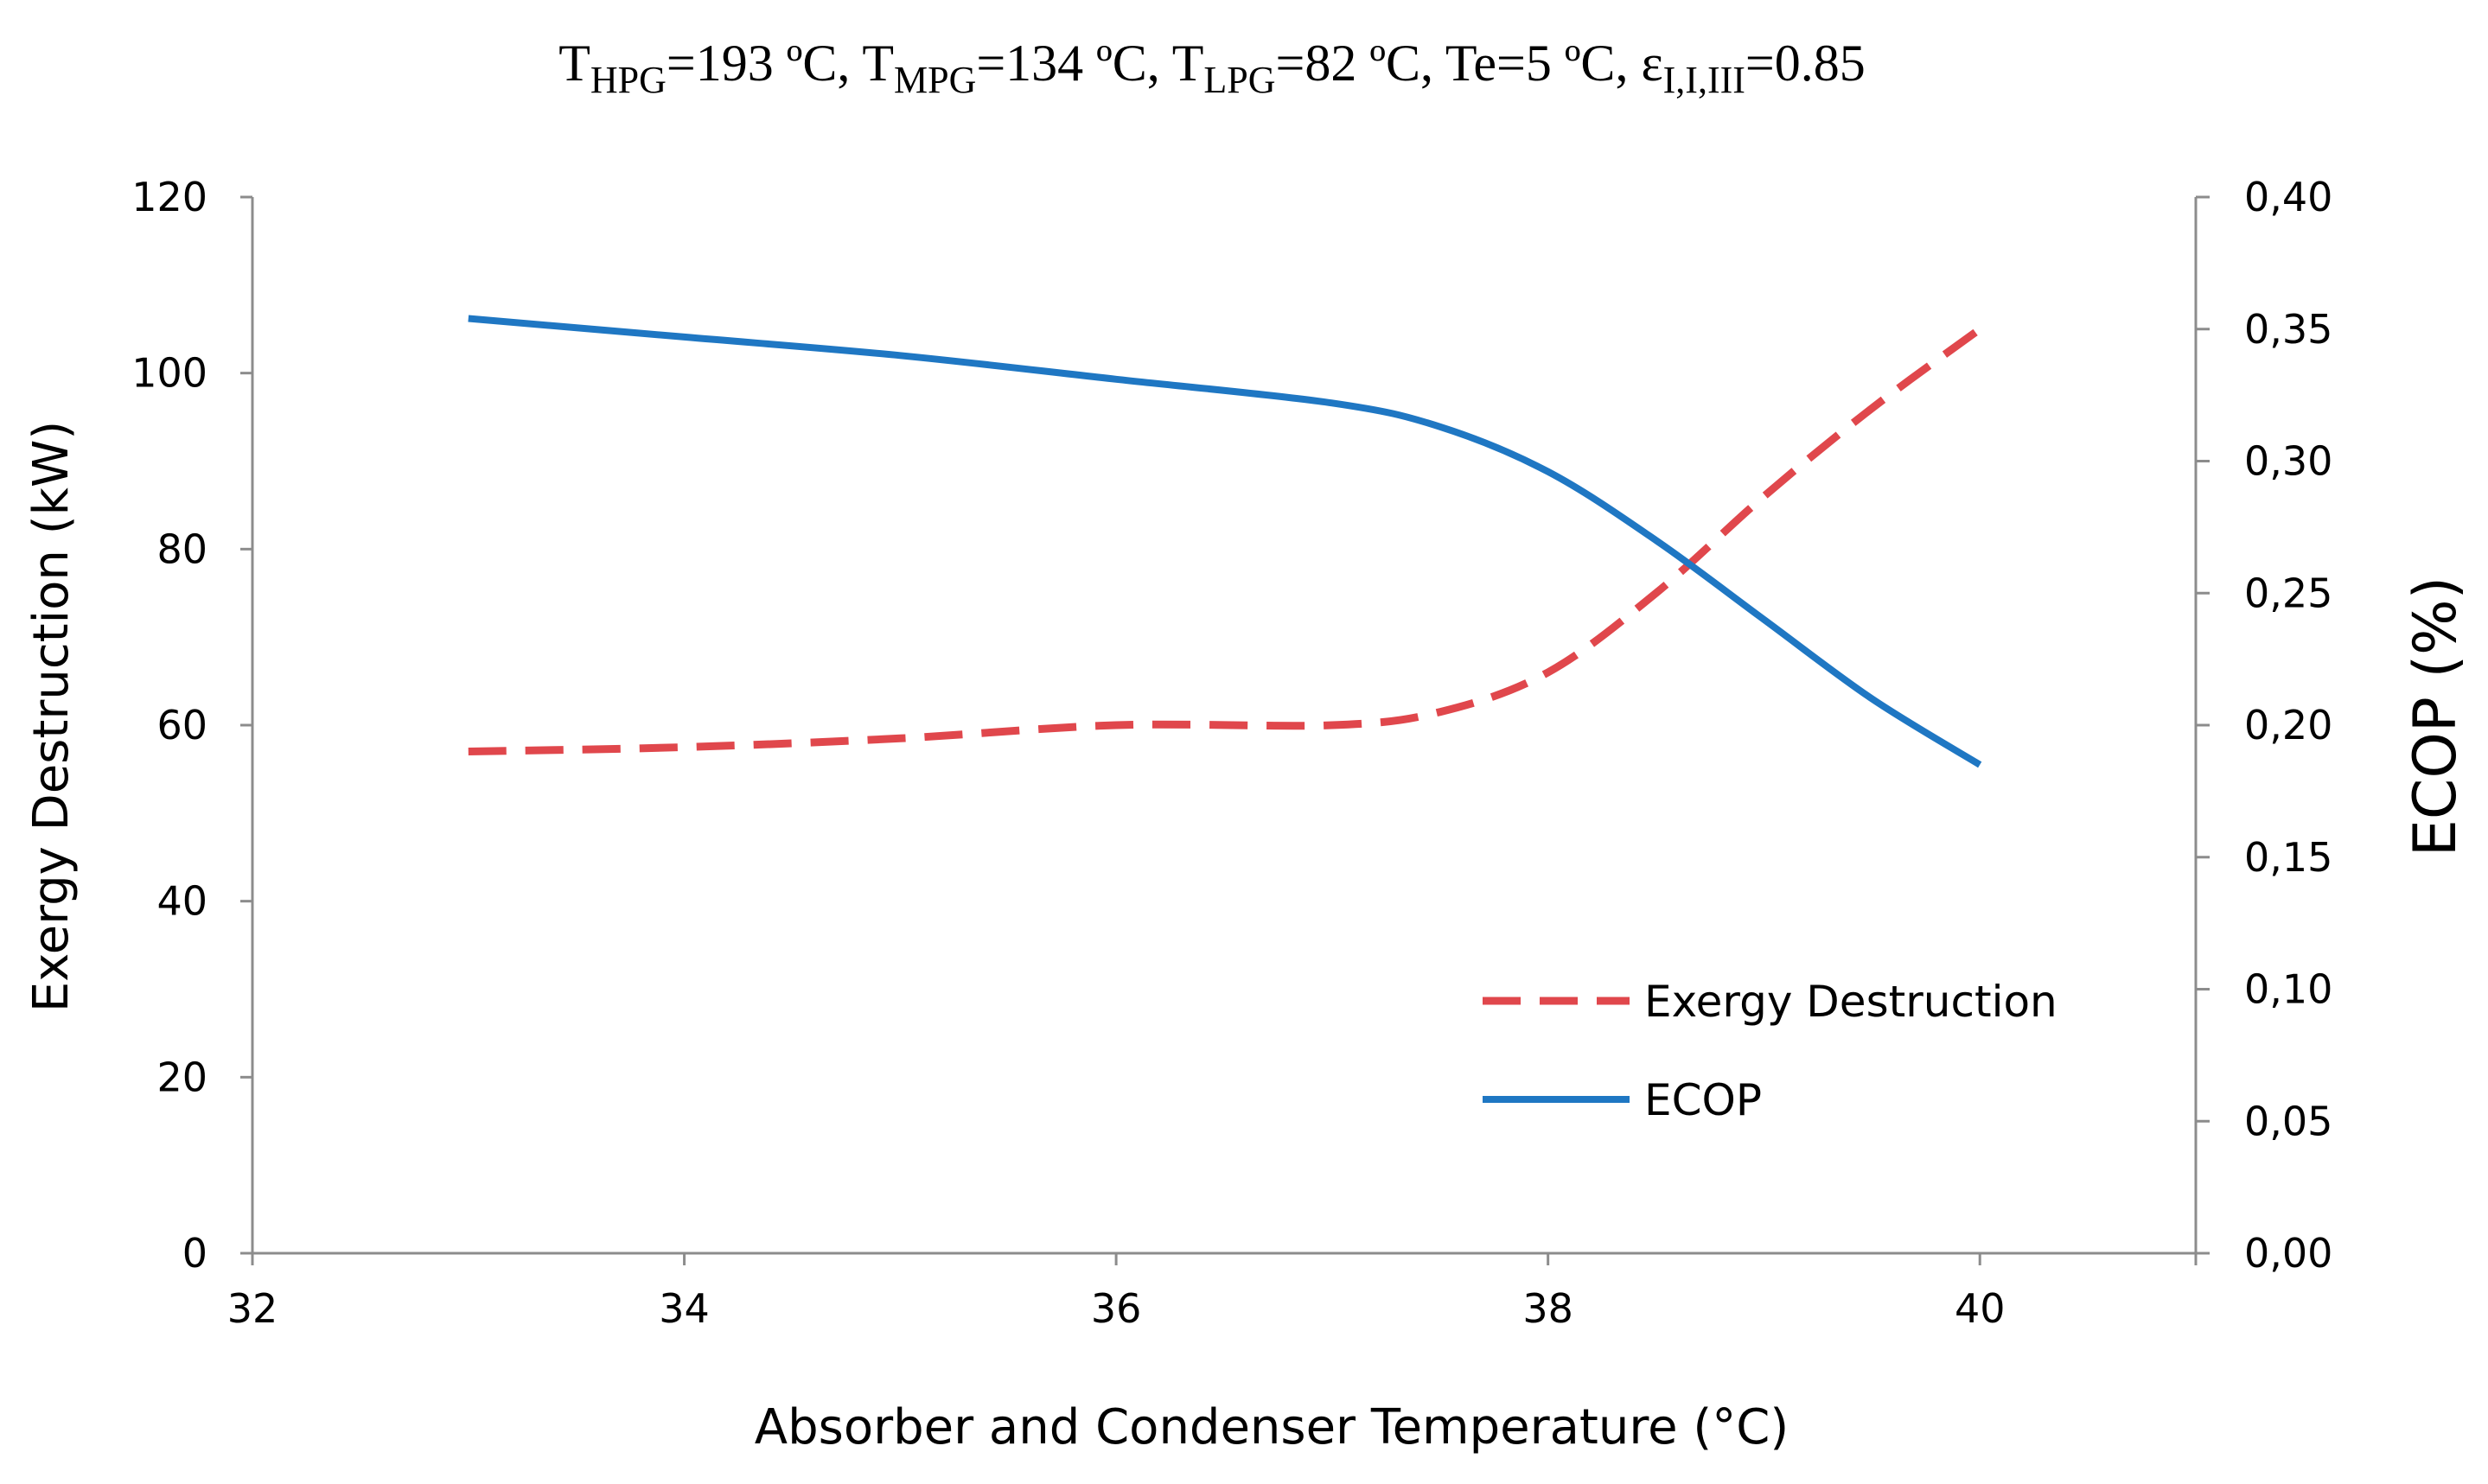 This screenshot has height=1484, width=2488. I want to click on y-tick-label: 60, so click(181, 725).